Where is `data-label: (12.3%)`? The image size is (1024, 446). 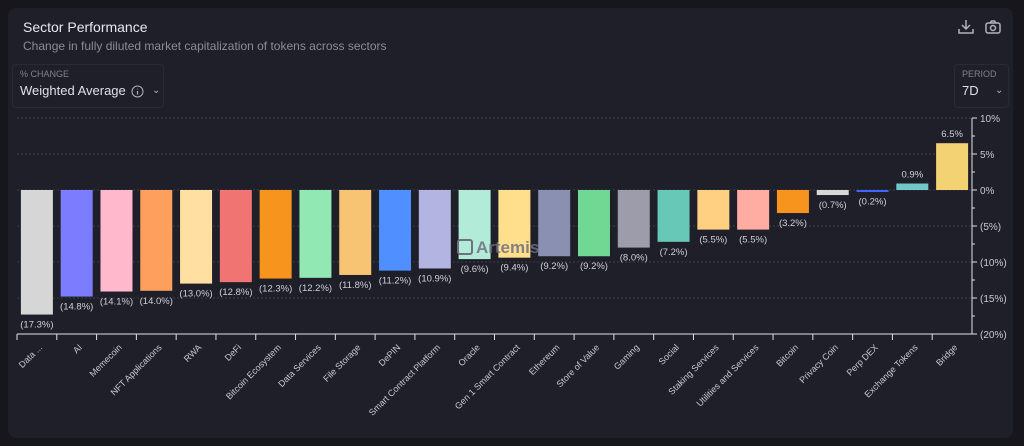
data-label: (12.3%) is located at coordinates (275, 289).